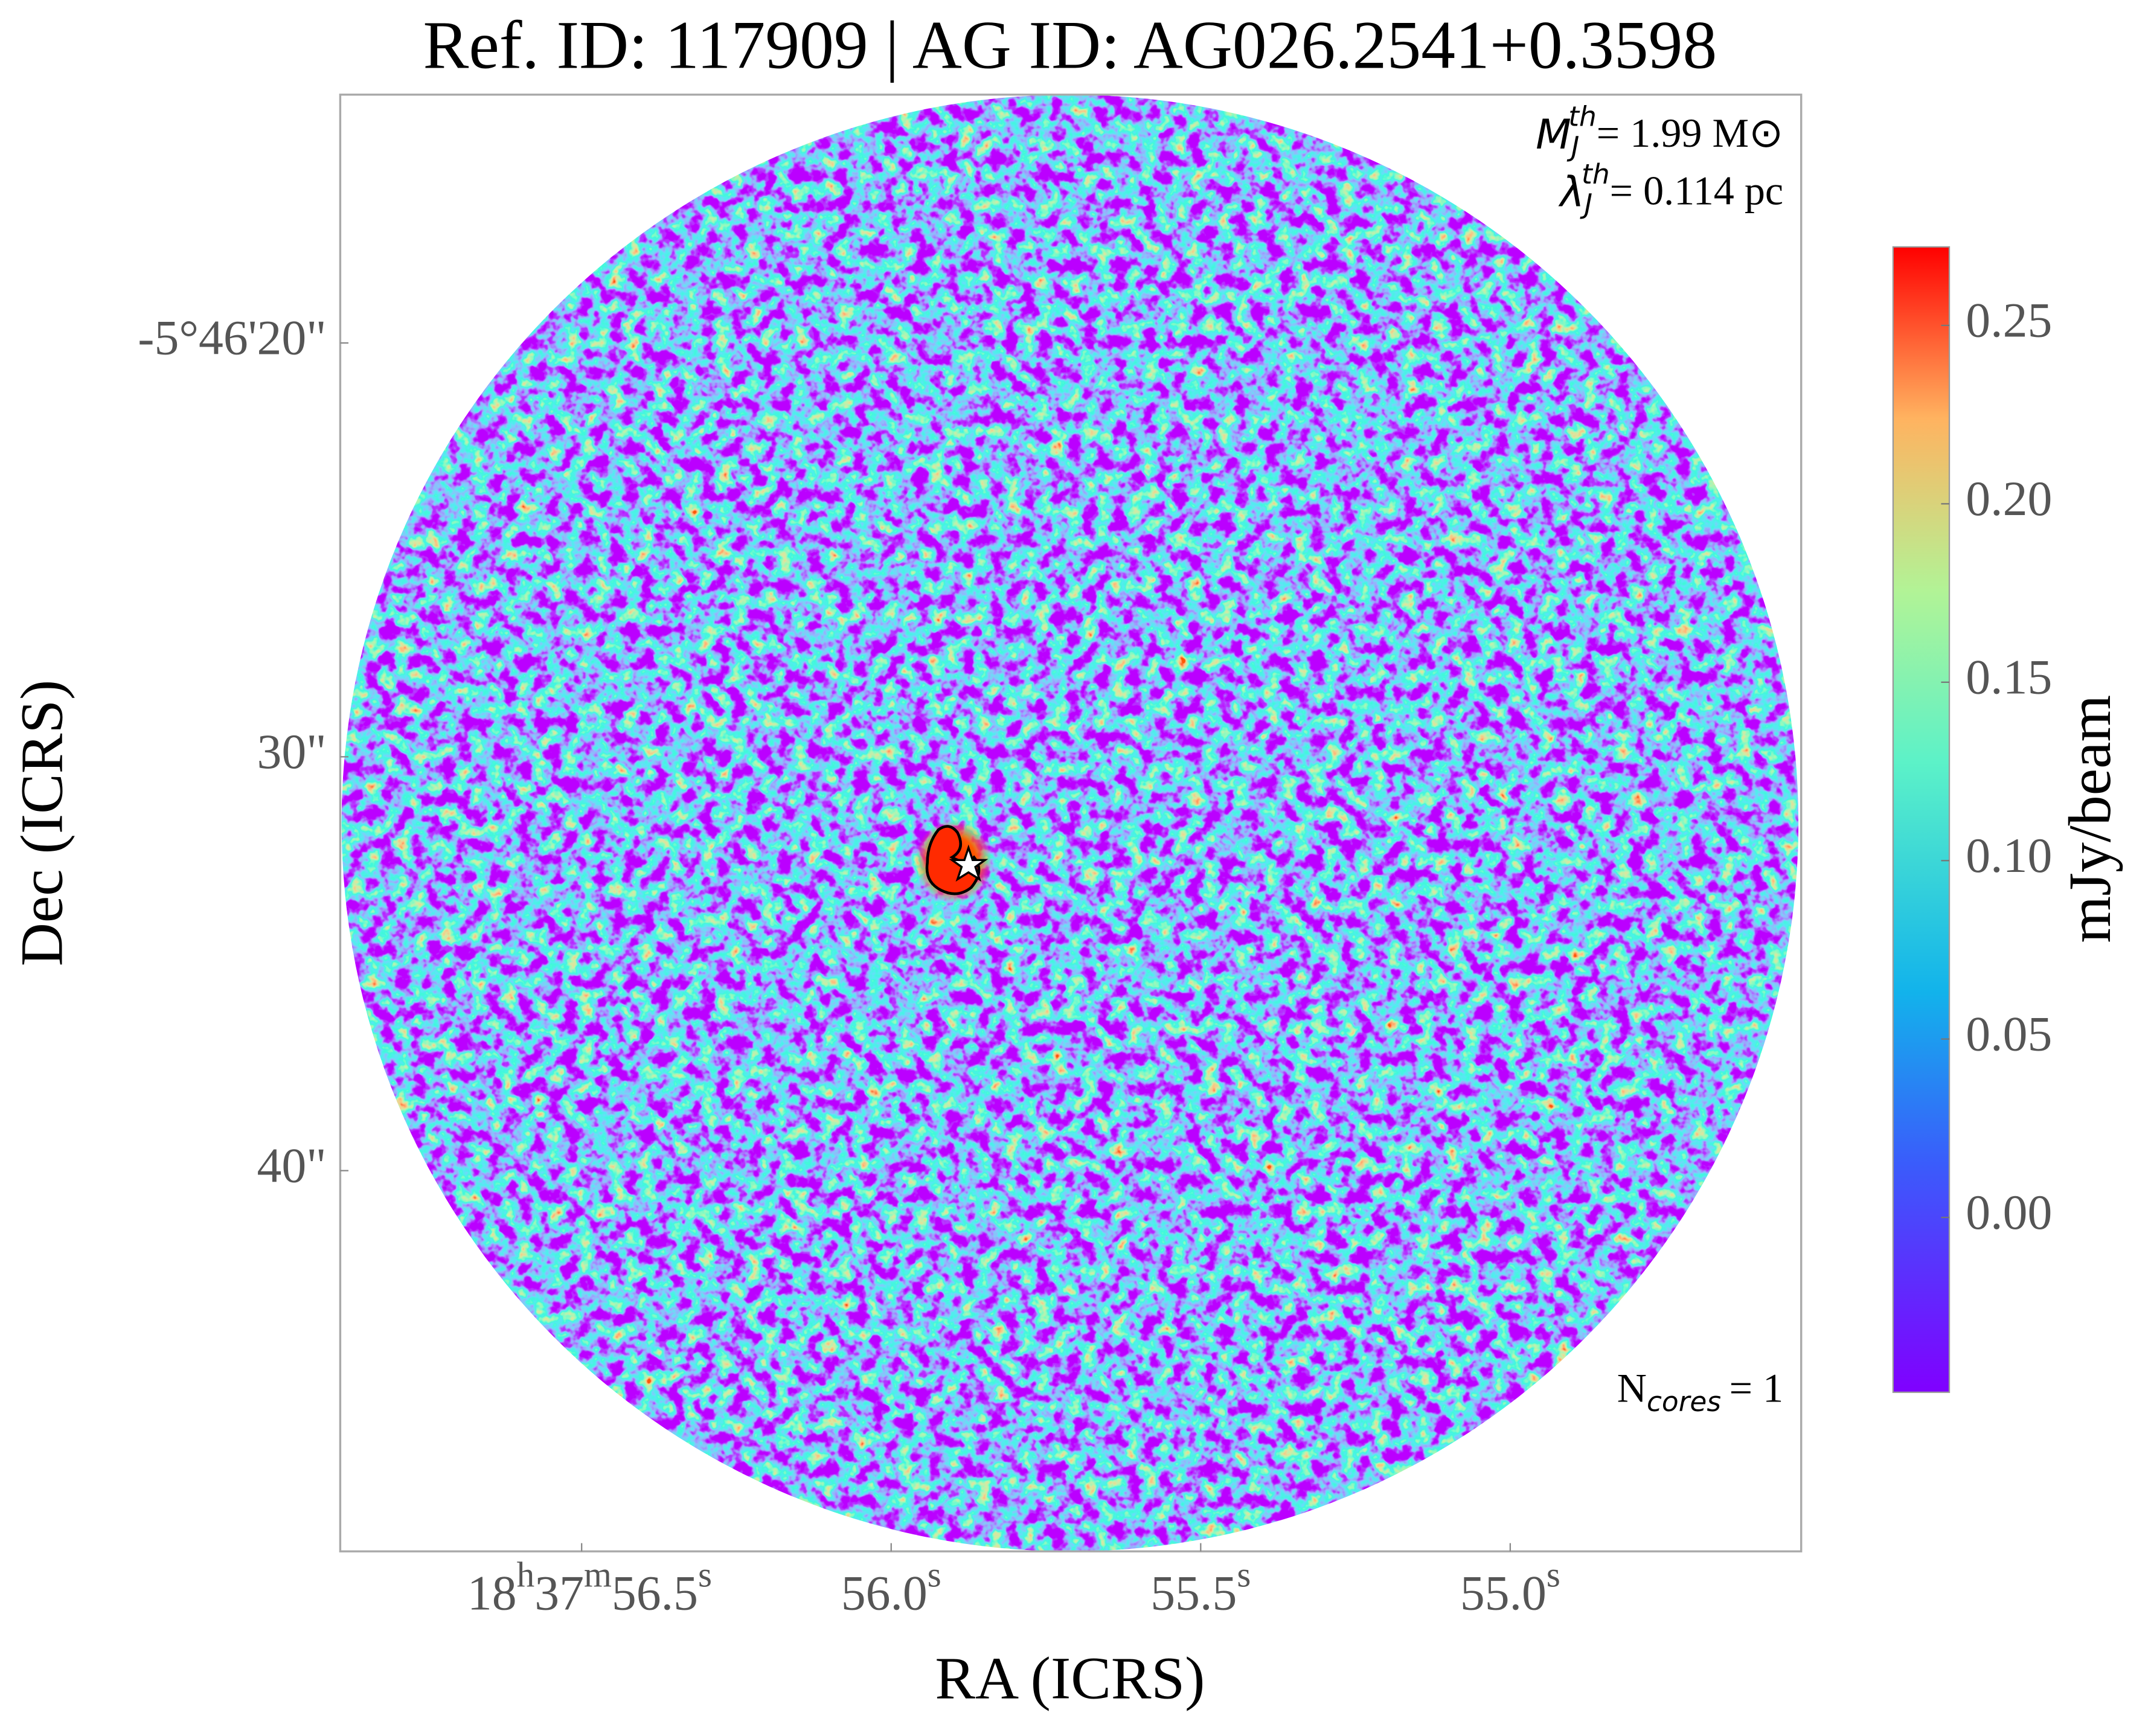 This screenshot has width=2151, height=1736. I want to click on x-tick-label: 55.0s, so click(1510, 1587).